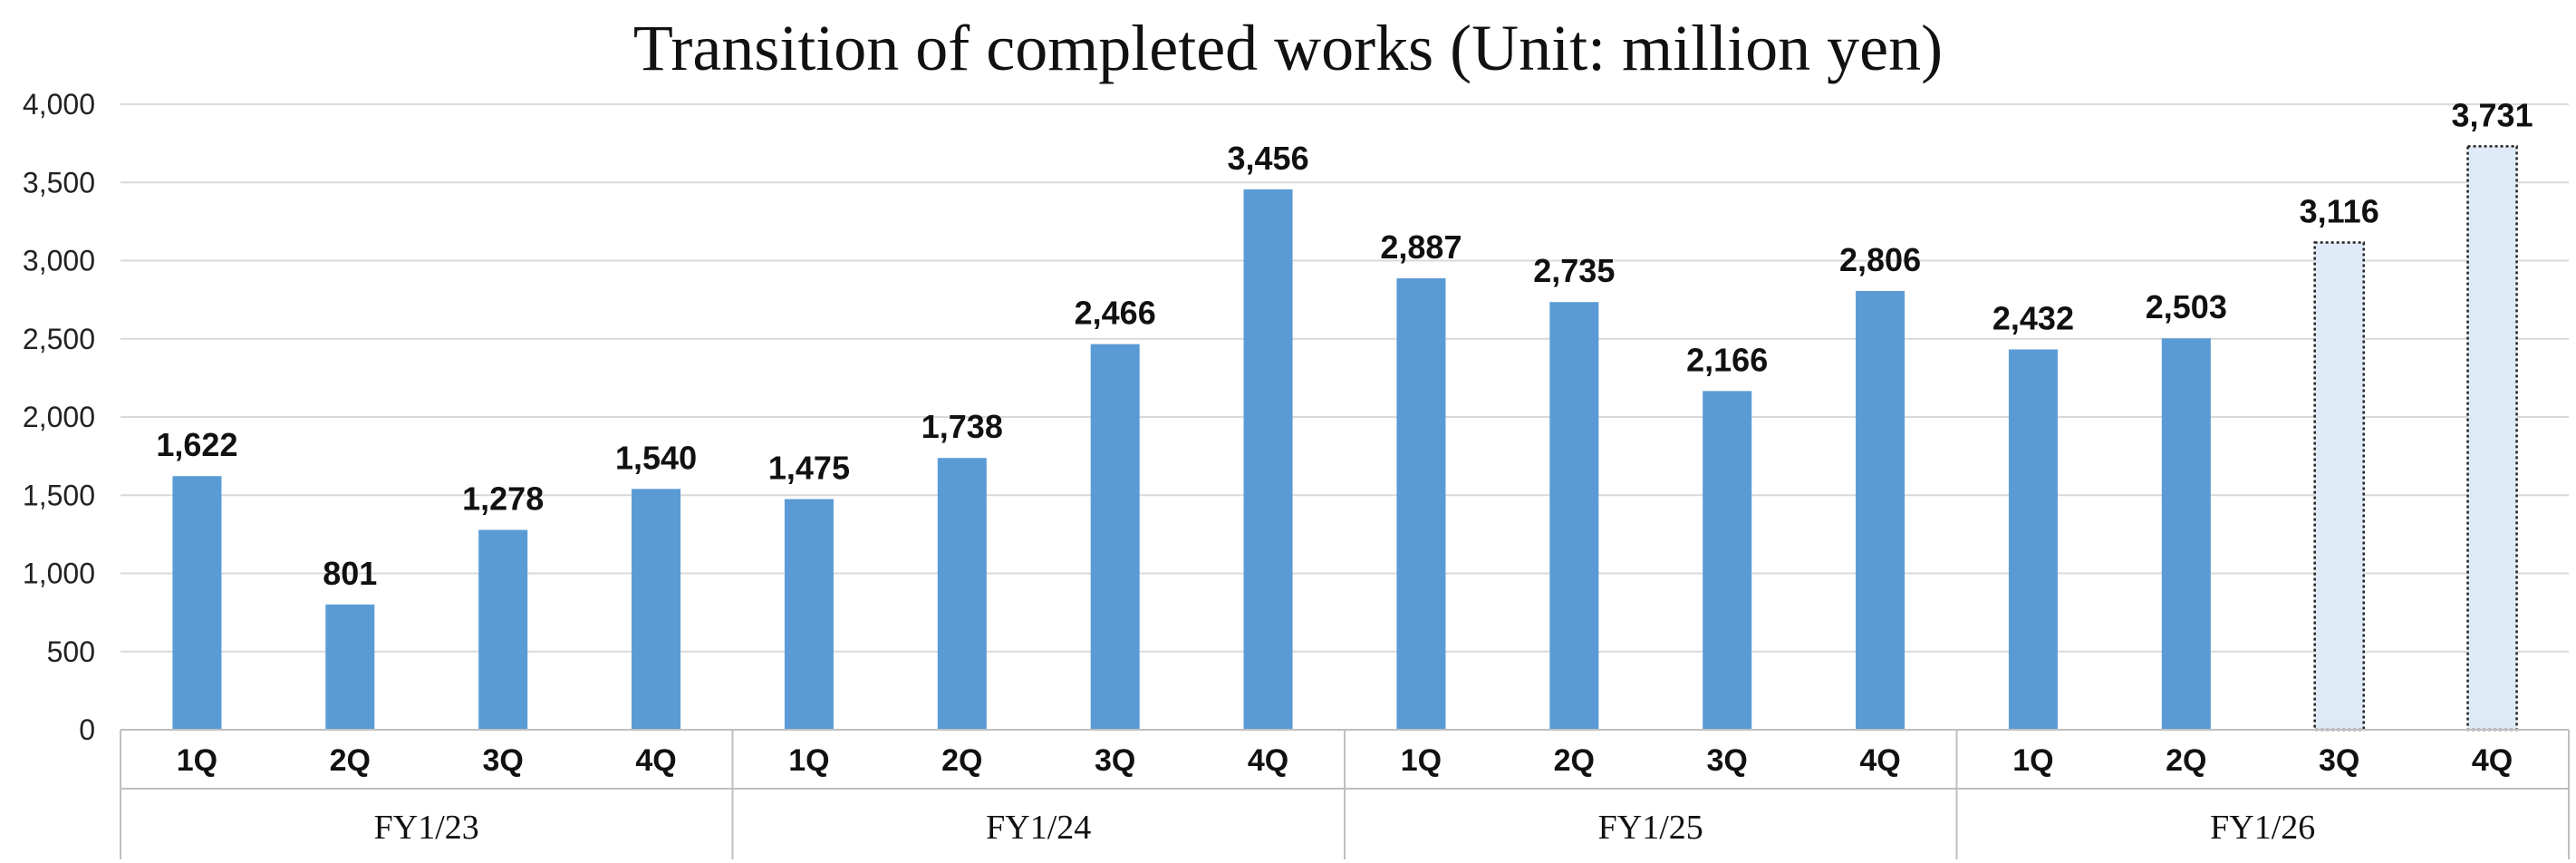 The height and width of the screenshot is (863, 2576). What do you see at coordinates (59, 105) in the screenshot?
I see `y-tick-label: 4,000` at bounding box center [59, 105].